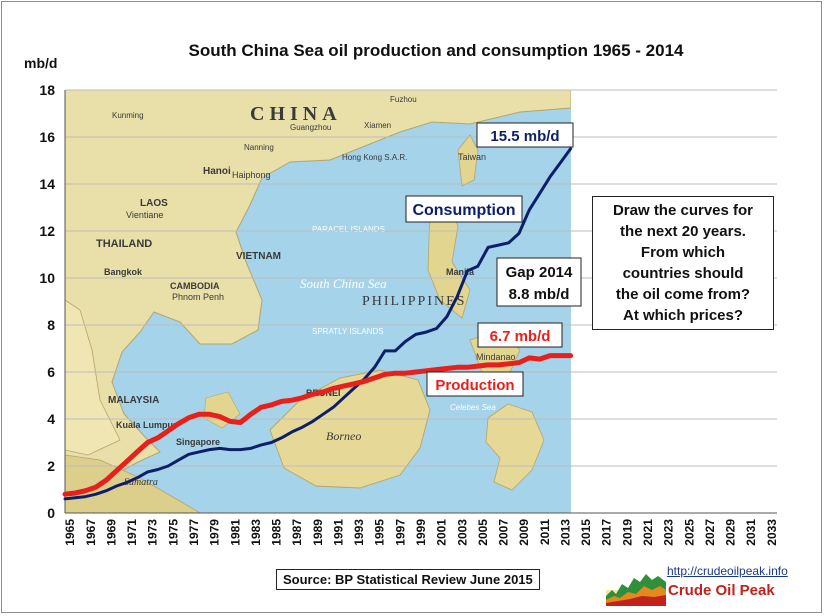  What do you see at coordinates (256, 532) in the screenshot?
I see `x-tick-label: 1983` at bounding box center [256, 532].